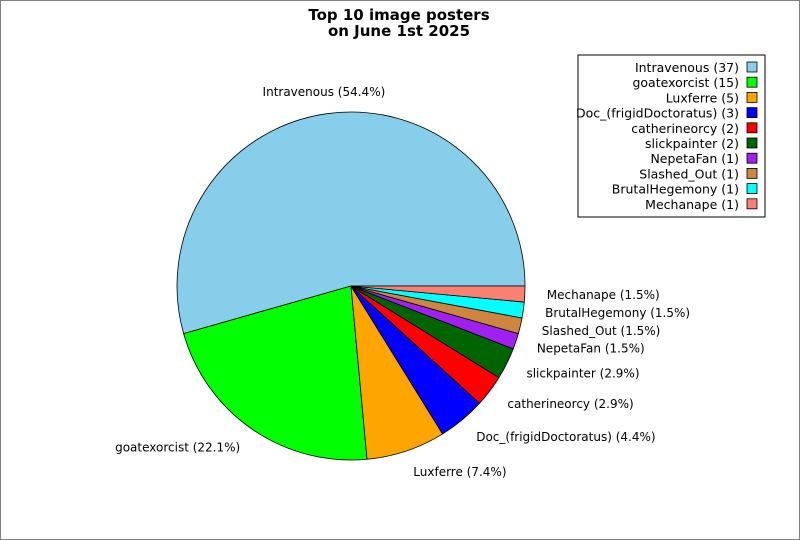  What do you see at coordinates (752, 189) in the screenshot?
I see `legend-swatch-brutalhegemony` at bounding box center [752, 189].